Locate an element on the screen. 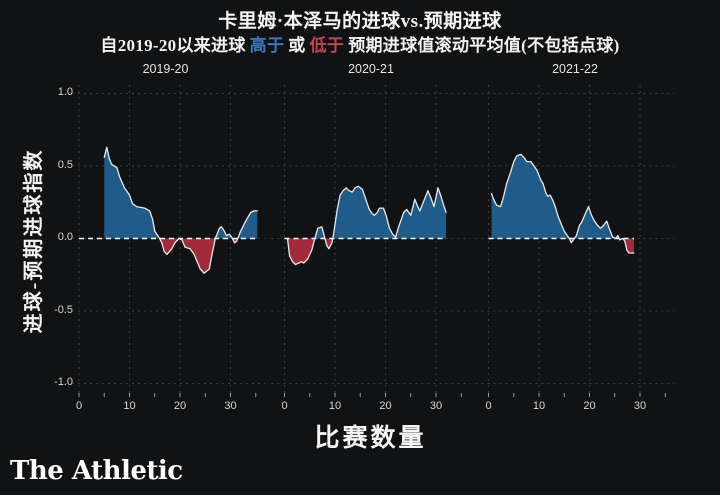 The height and width of the screenshot is (495, 720). subtitle-above-word: 高于 is located at coordinates (267, 45).